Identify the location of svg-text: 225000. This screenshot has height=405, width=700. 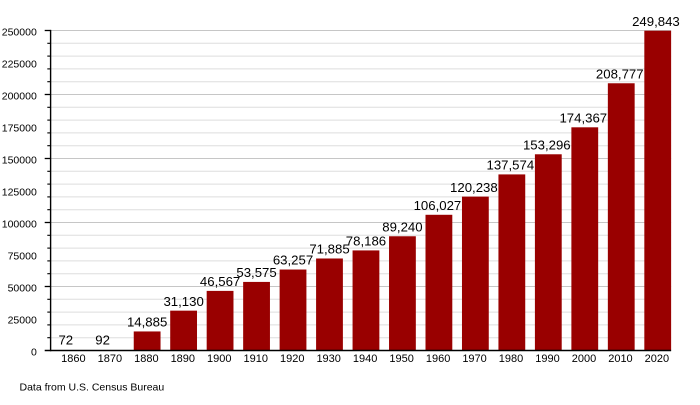
(19, 65).